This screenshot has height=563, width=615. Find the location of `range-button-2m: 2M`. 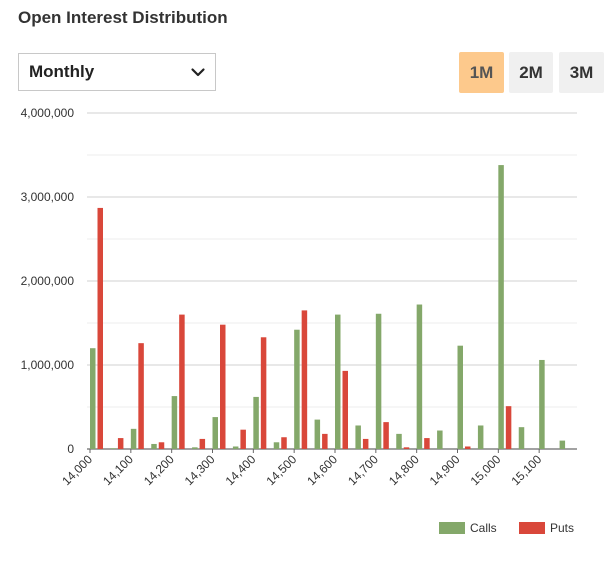

range-button-2m: 2M is located at coordinates (531, 72).